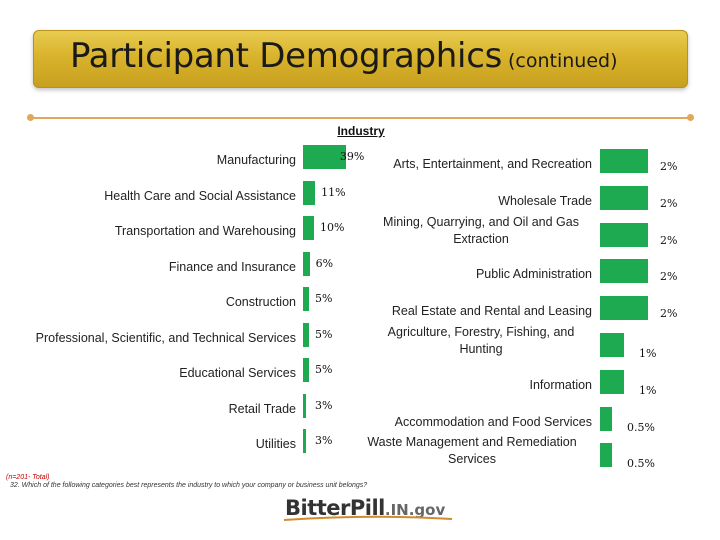 This screenshot has height=540, width=720. Describe the element at coordinates (493, 421) in the screenshot. I see `right-category-label: Accommodation and Food Services` at that location.